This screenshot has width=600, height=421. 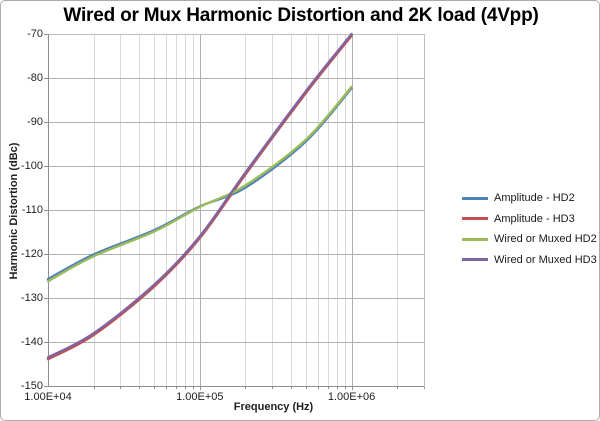 What do you see at coordinates (534, 218) in the screenshot?
I see `legend-label: Amplitude - HD3` at bounding box center [534, 218].